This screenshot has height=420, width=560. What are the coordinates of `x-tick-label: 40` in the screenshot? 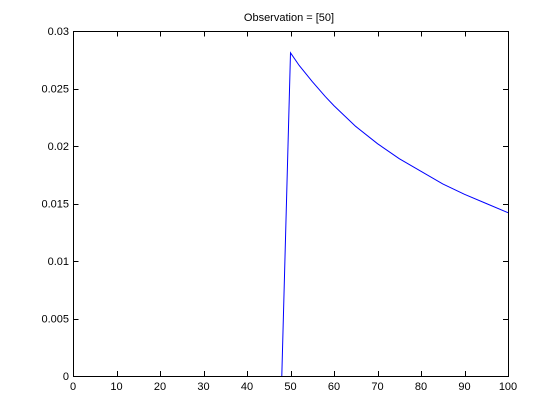 It's located at (247, 387).